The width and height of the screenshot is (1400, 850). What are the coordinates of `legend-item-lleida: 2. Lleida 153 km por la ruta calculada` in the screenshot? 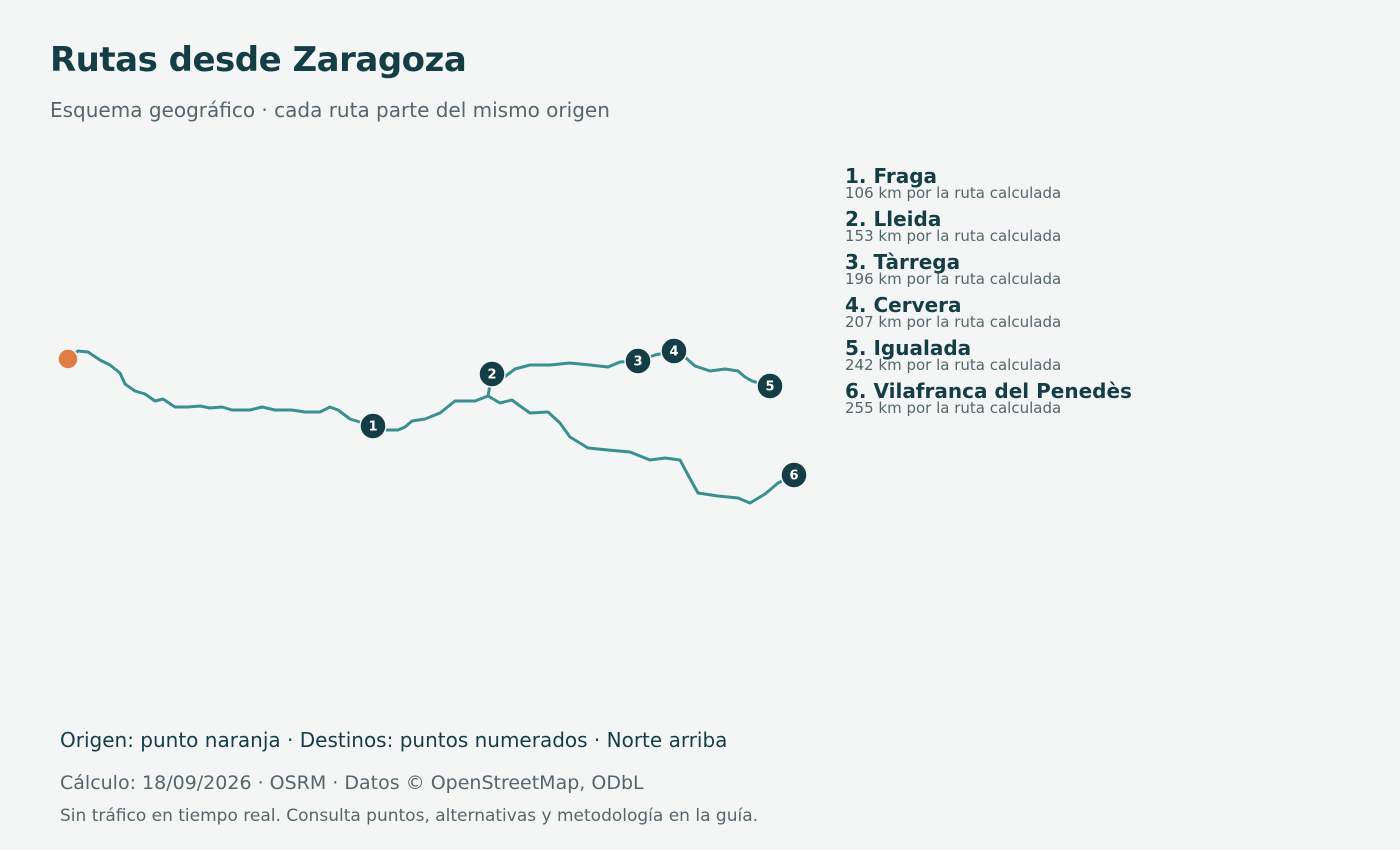 It's located at (1110, 228).